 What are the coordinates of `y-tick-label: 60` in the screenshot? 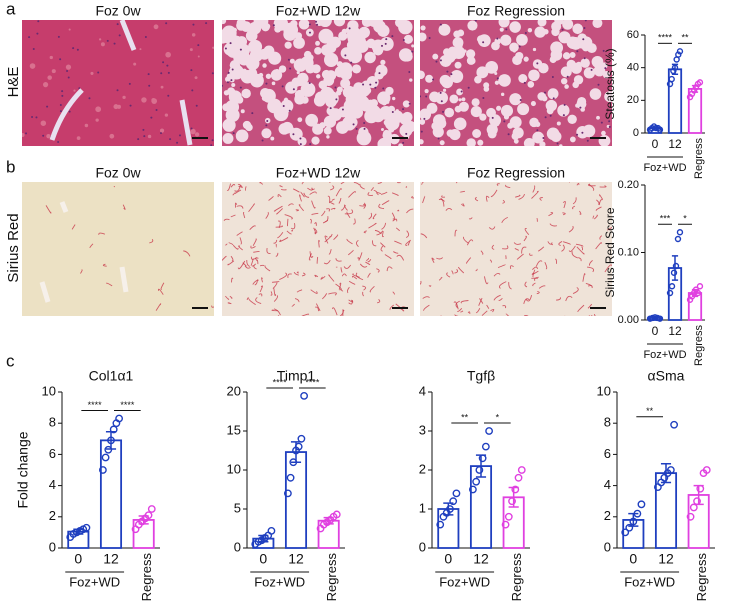 It's located at (633, 35).